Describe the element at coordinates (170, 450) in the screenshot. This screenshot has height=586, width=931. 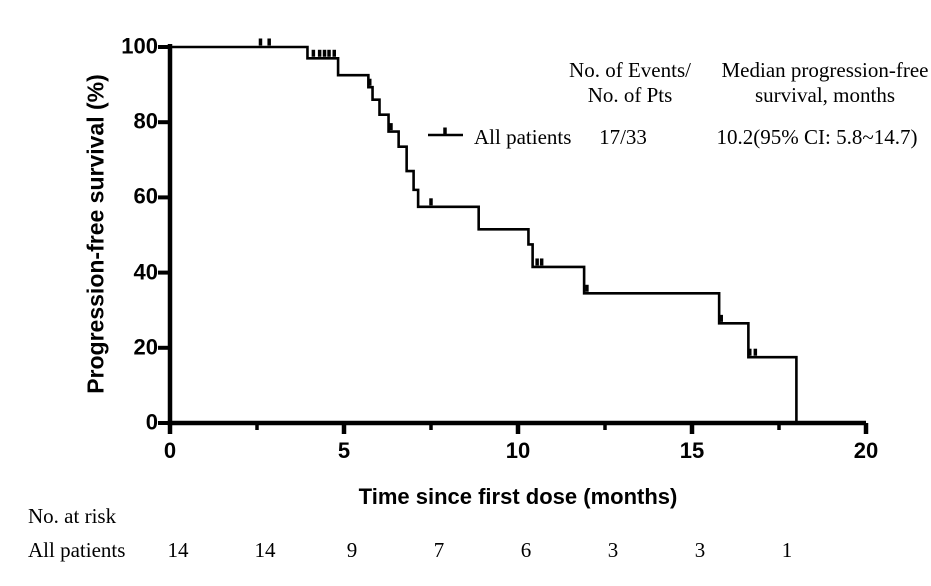
I see `x-tick-label: 0` at that location.